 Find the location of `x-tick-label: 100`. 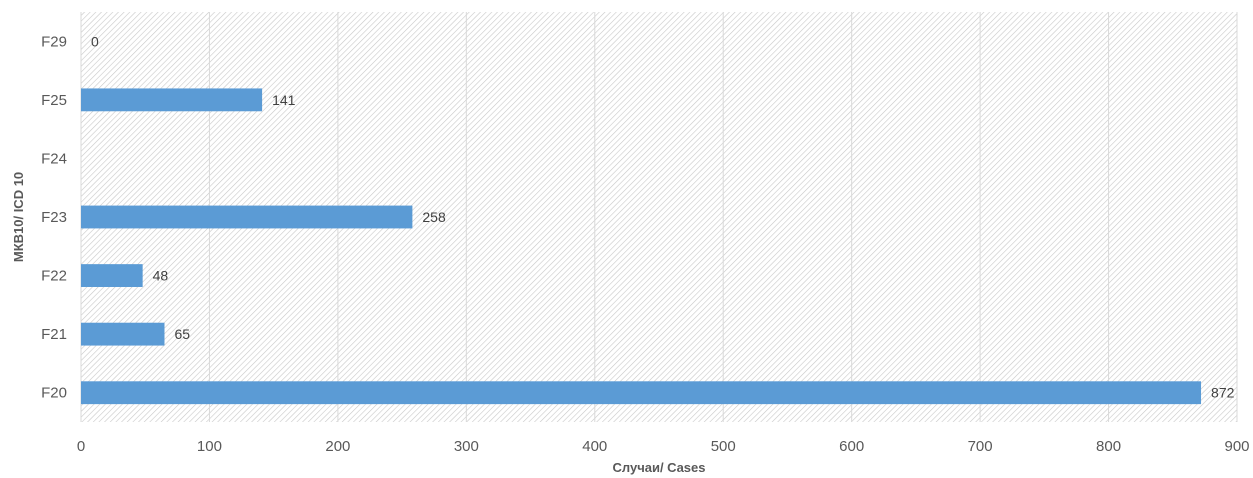

x-tick-label: 100 is located at coordinates (209, 446).